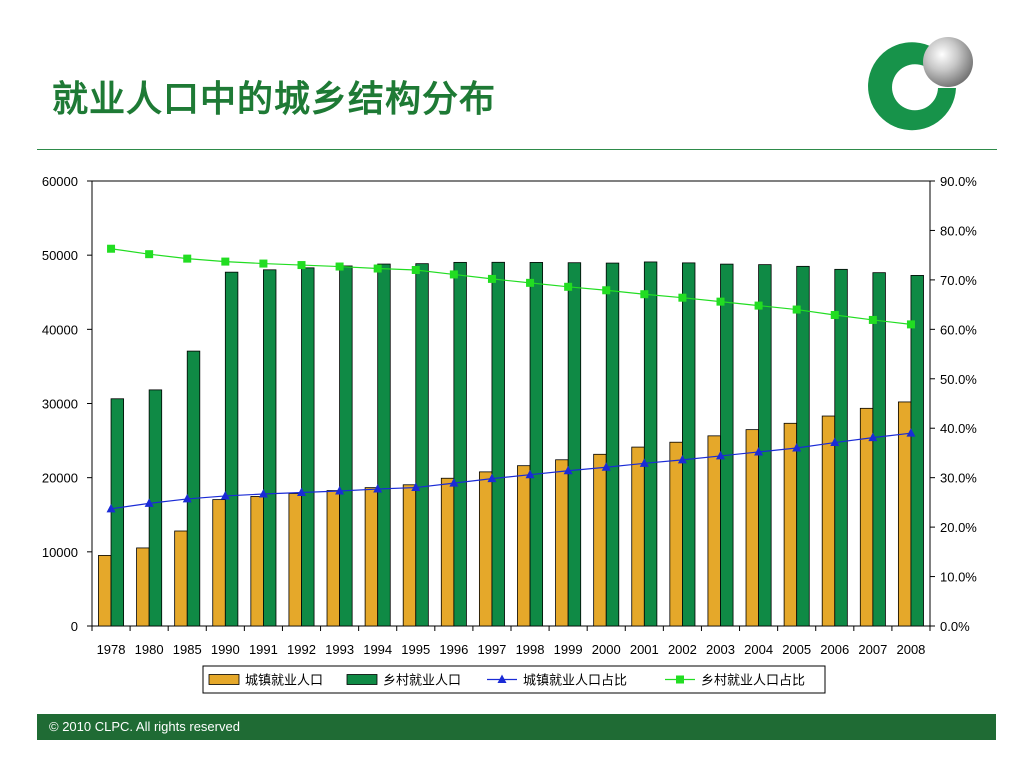  What do you see at coordinates (517, 149) in the screenshot?
I see `title-divider` at bounding box center [517, 149].